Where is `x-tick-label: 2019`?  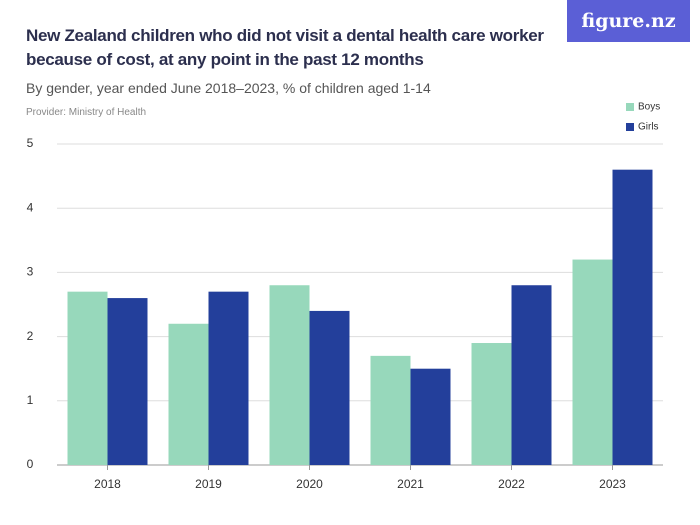 x-tick-label: 2019 is located at coordinates (208, 484).